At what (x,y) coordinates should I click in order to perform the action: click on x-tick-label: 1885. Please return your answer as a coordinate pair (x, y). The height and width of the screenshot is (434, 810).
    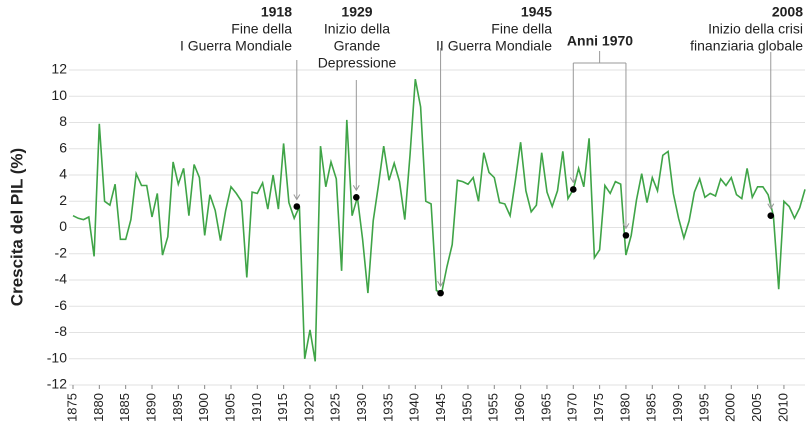
    Looking at the image, I should click on (124, 407).